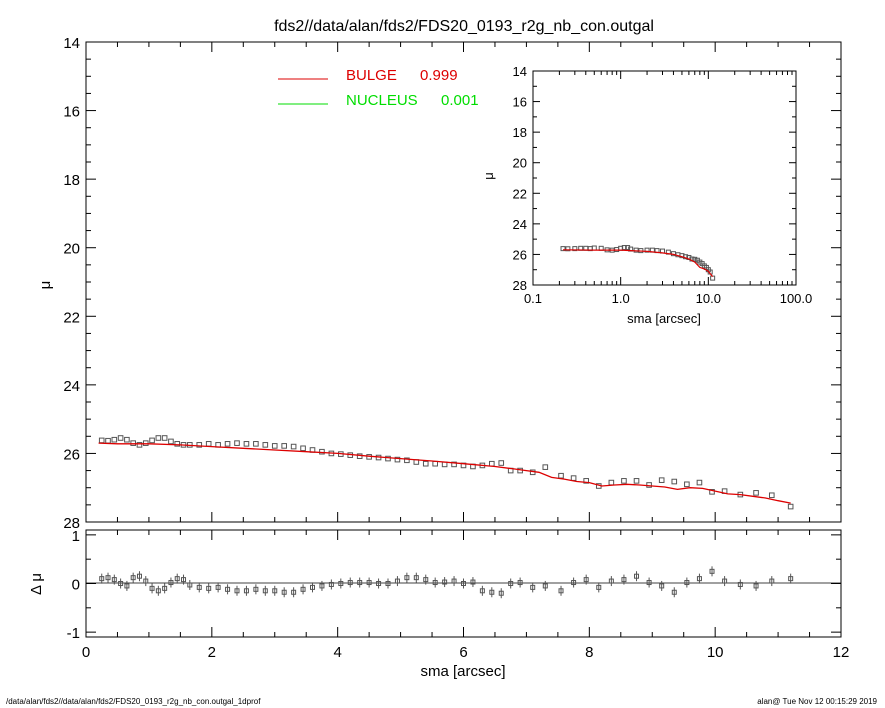 This screenshot has height=708, width=885. Describe the element at coordinates (589, 652) in the screenshot. I see `residual-xtick-label: 8` at that location.